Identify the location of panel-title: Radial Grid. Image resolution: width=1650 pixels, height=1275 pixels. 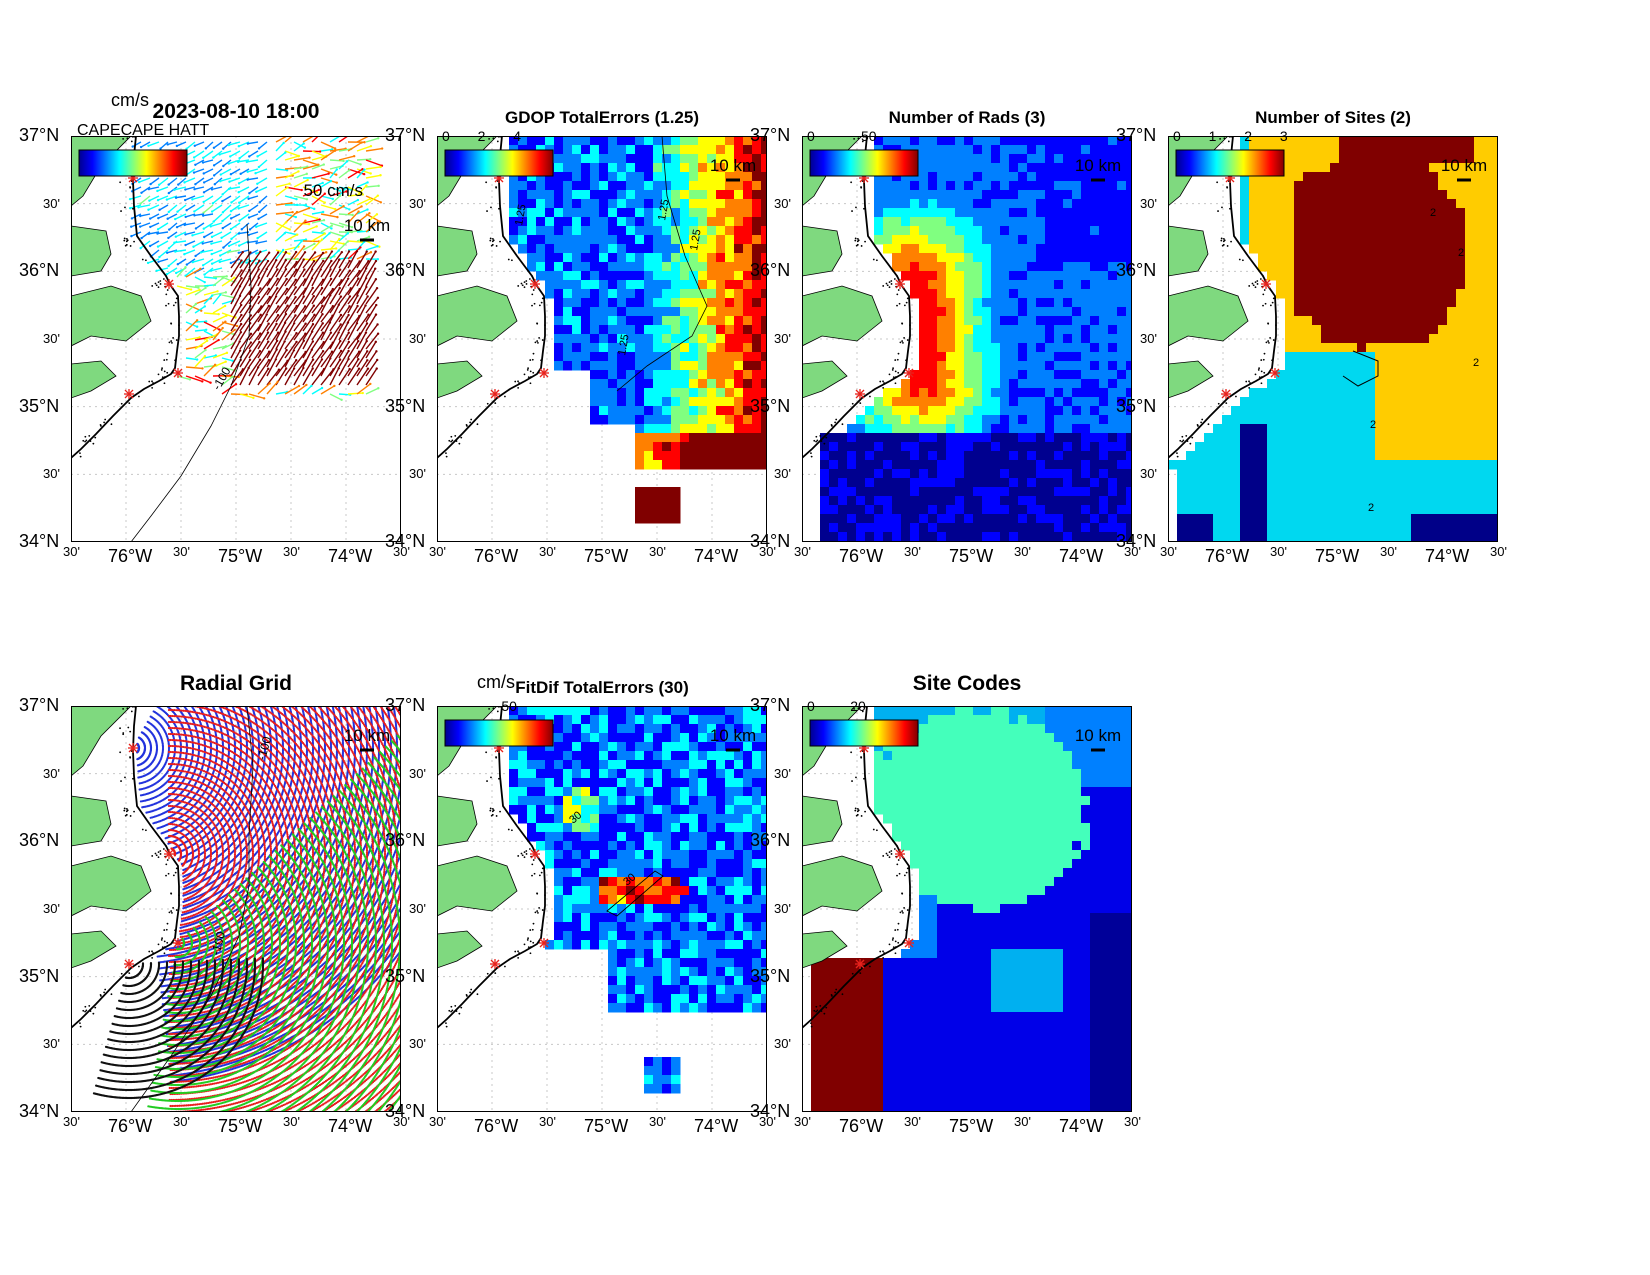
(236, 684).